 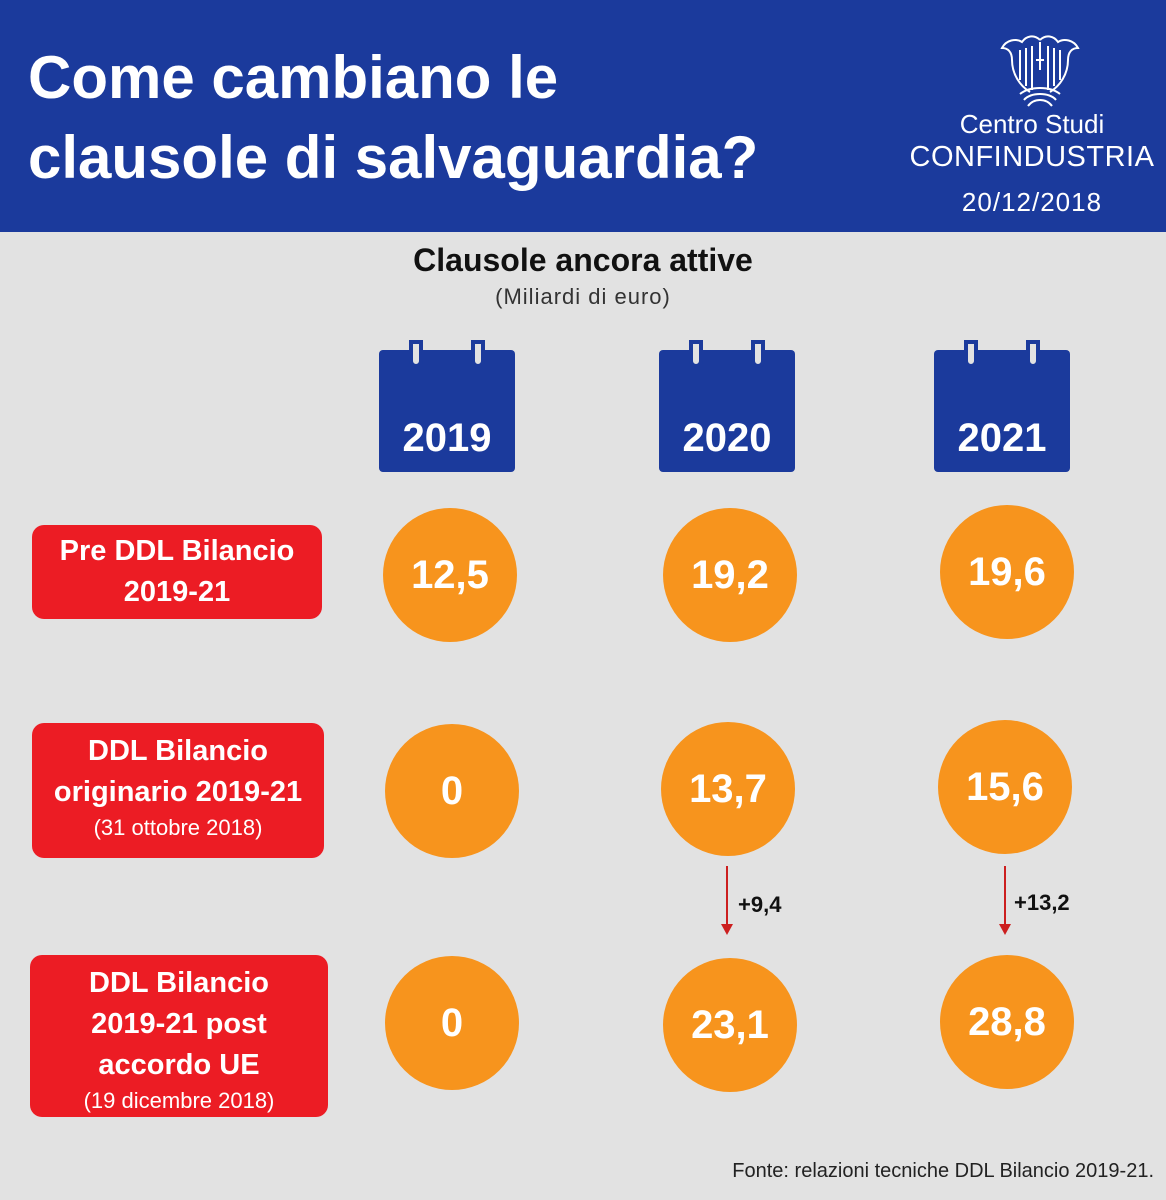 I want to click on title-line-2: clausole di salvaguardia?, so click(x=393, y=157).